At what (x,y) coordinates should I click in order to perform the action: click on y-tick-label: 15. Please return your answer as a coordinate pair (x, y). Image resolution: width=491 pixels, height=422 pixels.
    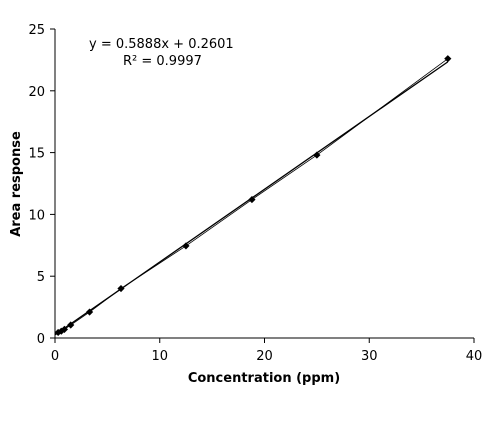
    Looking at the image, I should click on (36, 154).